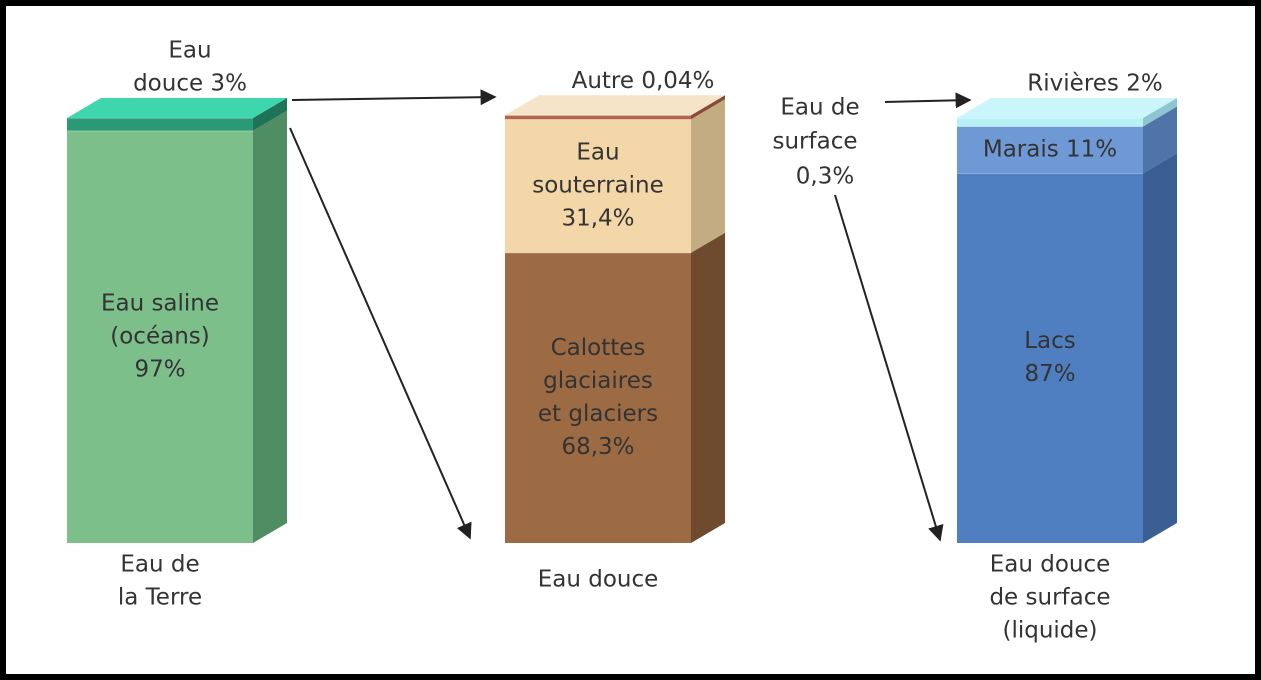  What do you see at coordinates (598, 414) in the screenshot?
I see `segment-label: et glaciers` at bounding box center [598, 414].